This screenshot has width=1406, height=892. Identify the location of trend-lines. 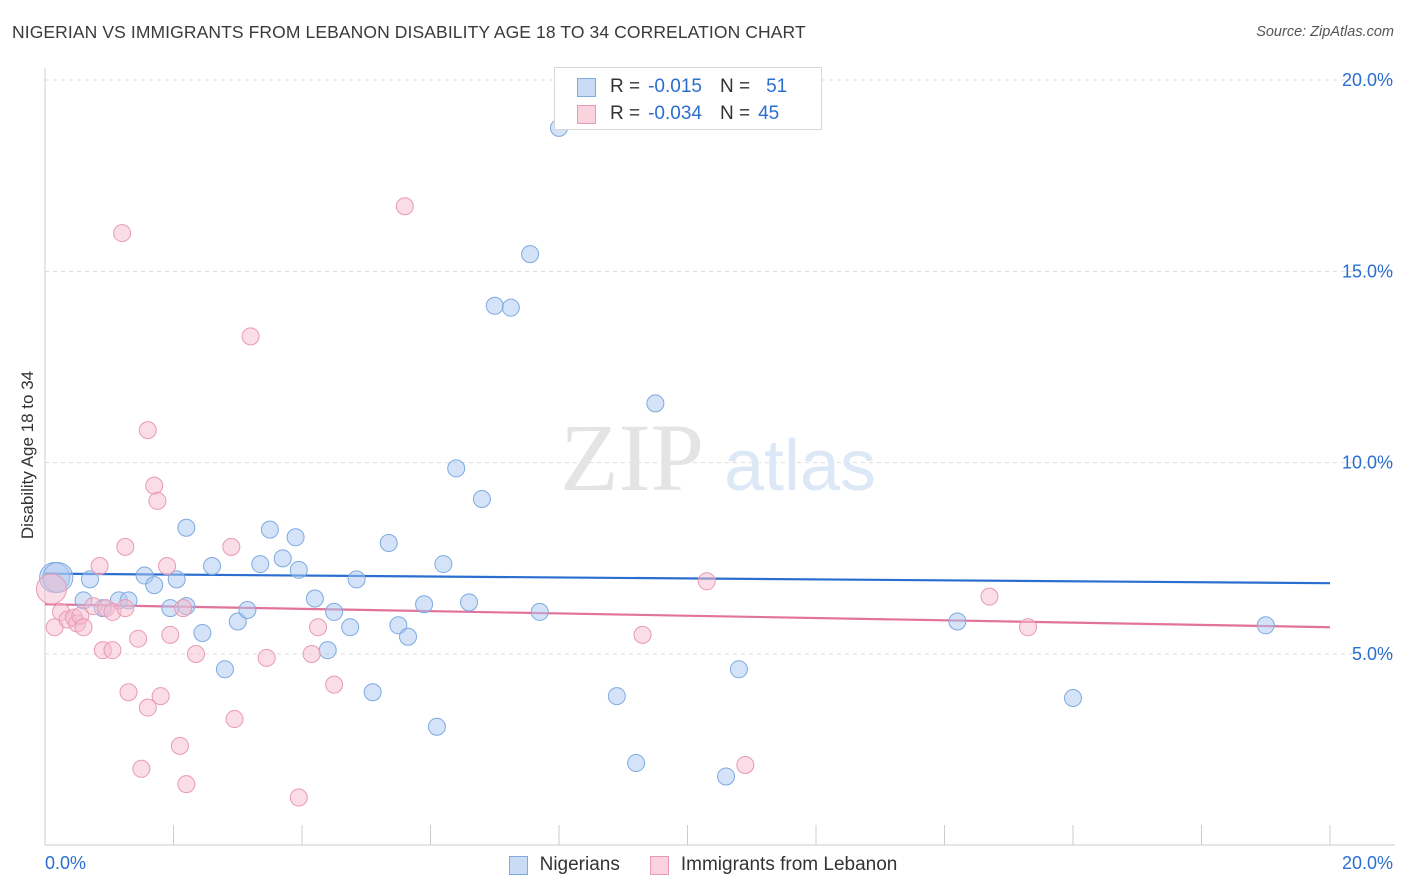
(687, 600).